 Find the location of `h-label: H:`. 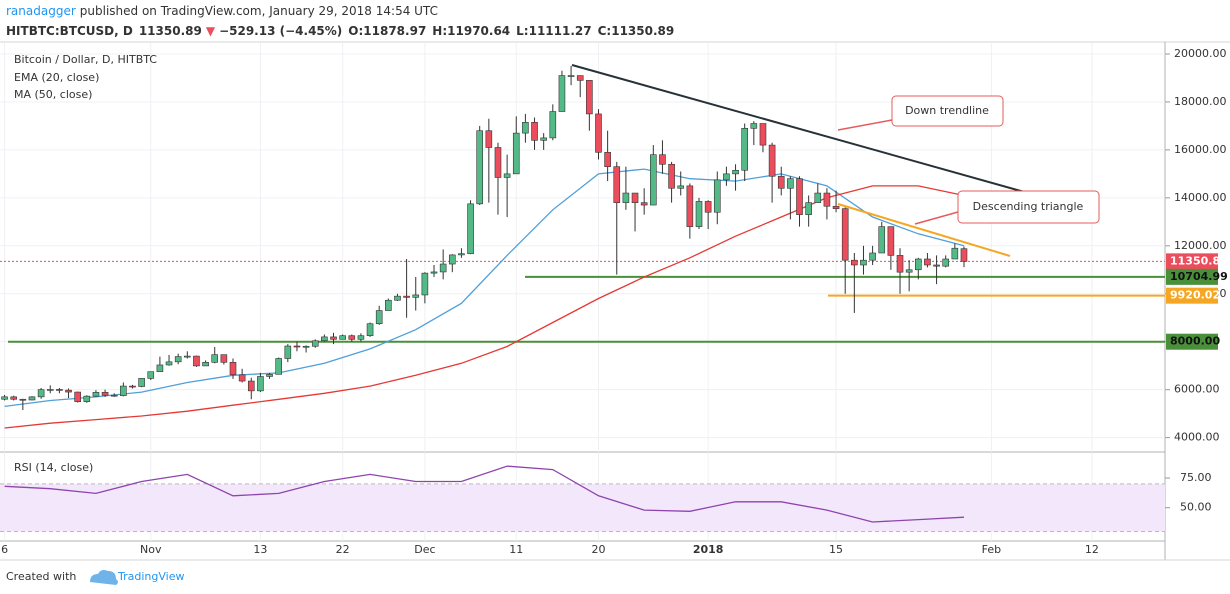

h-label: H: is located at coordinates (439, 31).